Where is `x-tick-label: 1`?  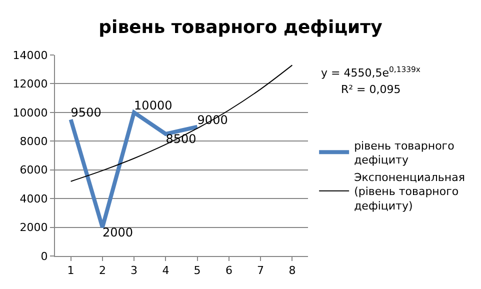
x-tick-label: 1 is located at coordinates (70, 271).